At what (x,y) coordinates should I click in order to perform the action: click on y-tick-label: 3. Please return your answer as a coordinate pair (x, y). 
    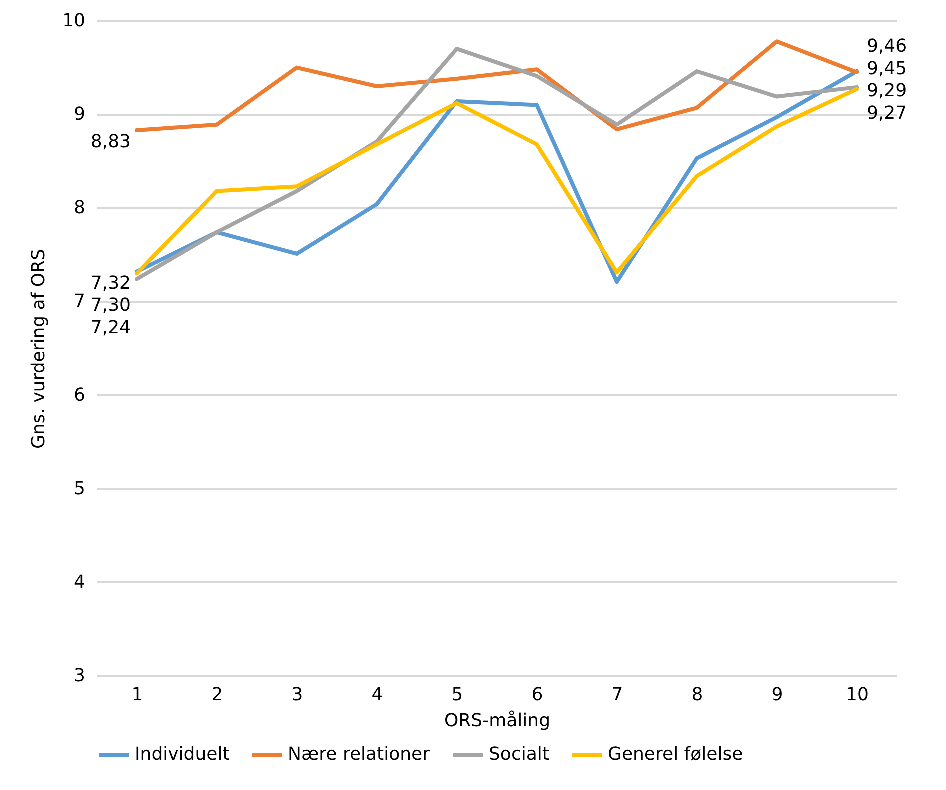
    Looking at the image, I should click on (80, 676).